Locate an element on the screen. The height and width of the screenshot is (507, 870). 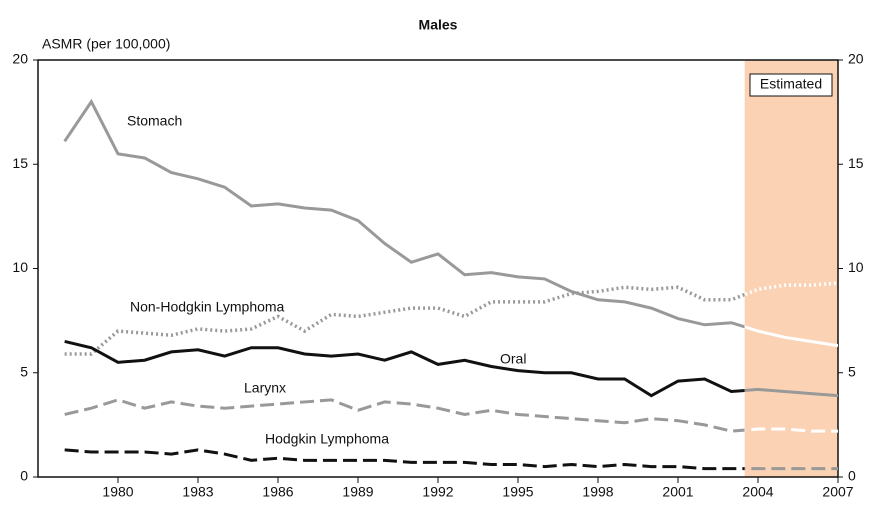
x-tick-label: 1983 is located at coordinates (197, 492).